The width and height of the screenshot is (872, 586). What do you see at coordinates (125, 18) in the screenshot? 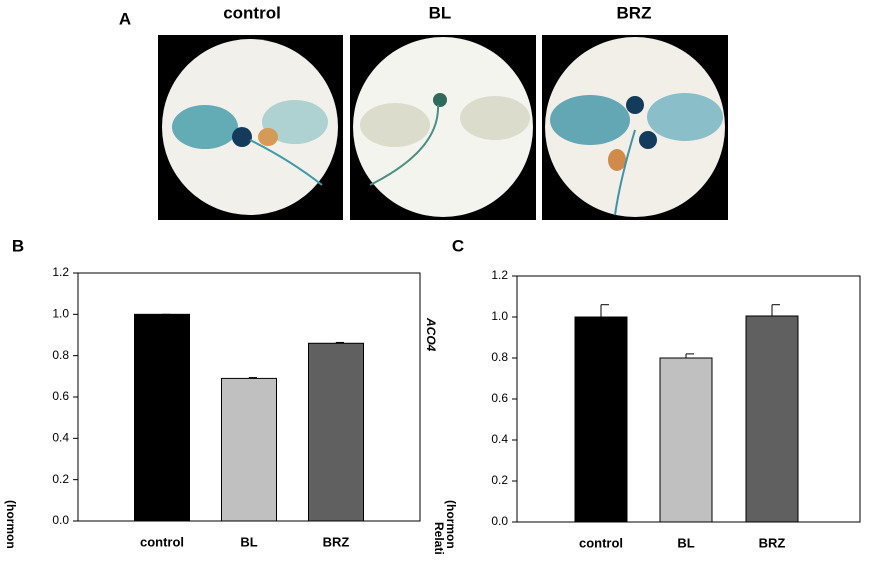
I see `panel-label: A` at bounding box center [125, 18].